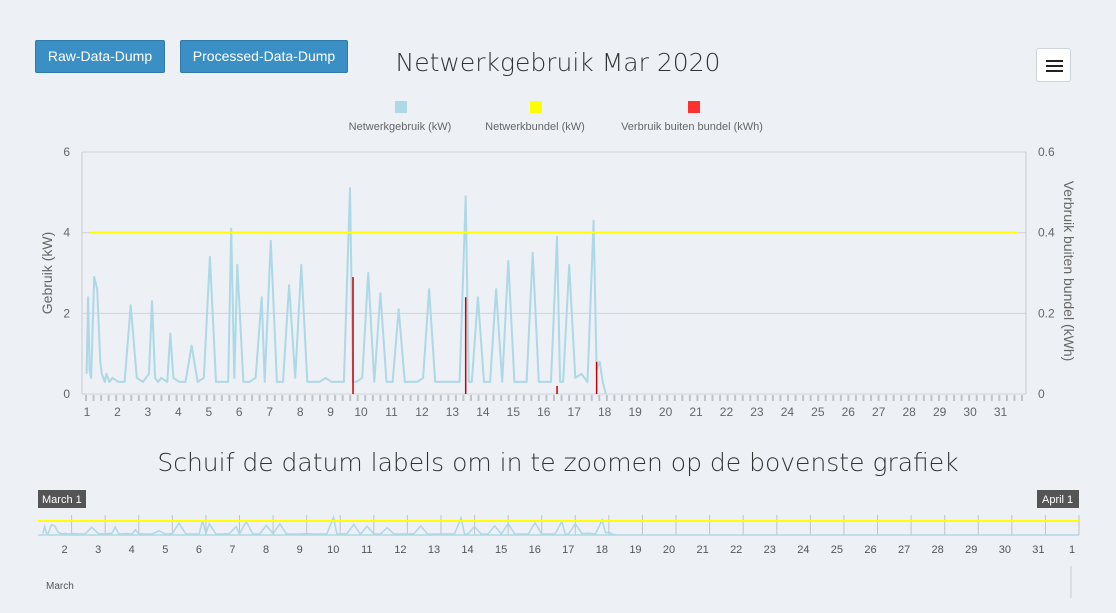  I want to click on x-tick-label: 18, so click(605, 412).